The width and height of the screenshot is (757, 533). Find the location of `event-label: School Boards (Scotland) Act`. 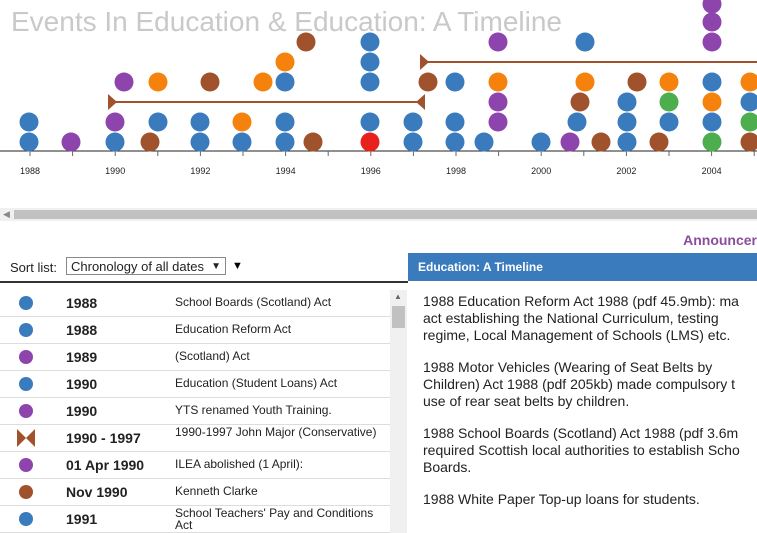

event-label: School Boards (Scotland) Act is located at coordinates (253, 302).